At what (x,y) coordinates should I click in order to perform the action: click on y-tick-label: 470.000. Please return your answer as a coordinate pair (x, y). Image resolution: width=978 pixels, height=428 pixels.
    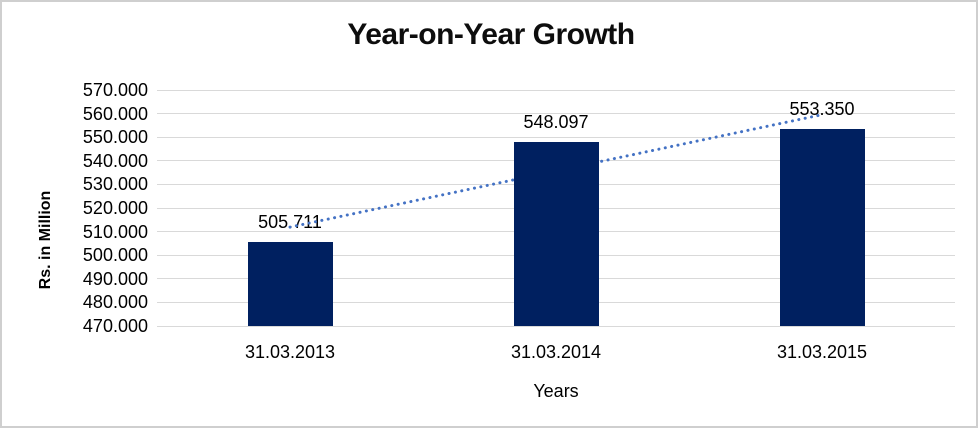
    Looking at the image, I should click on (115, 326).